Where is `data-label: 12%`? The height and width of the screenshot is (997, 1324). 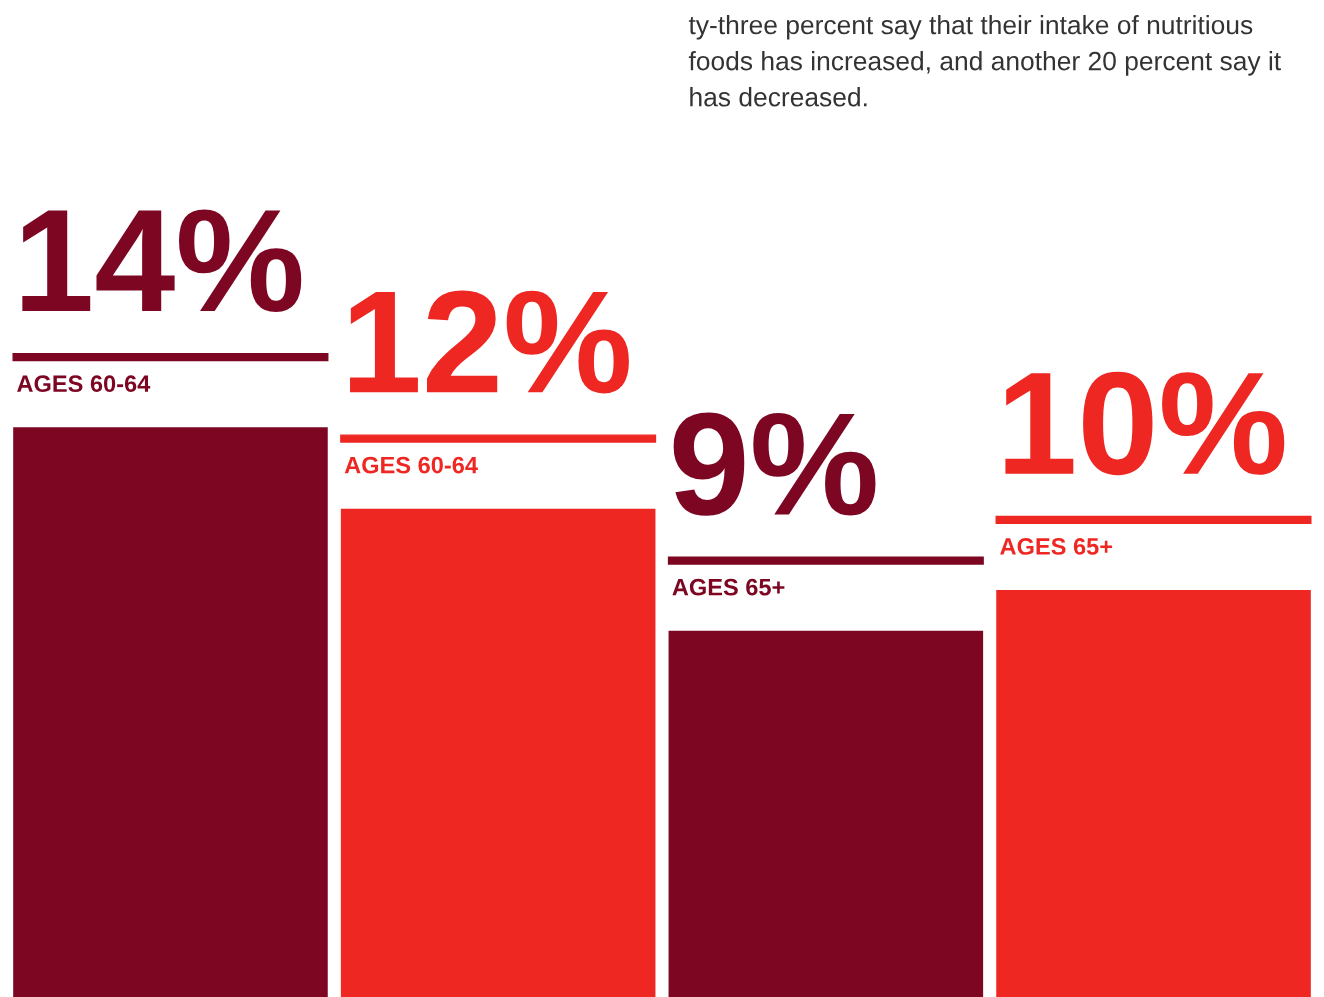
data-label: 12% is located at coordinates (489, 342).